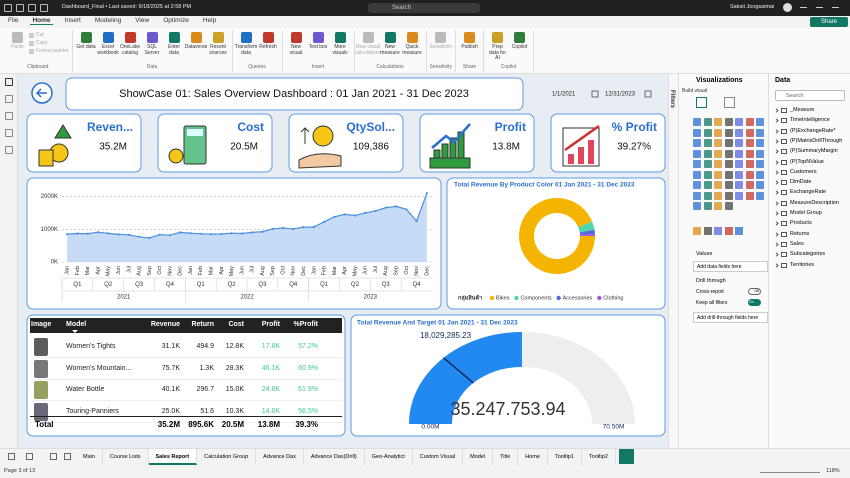 The width and height of the screenshot is (850, 478). Describe the element at coordinates (209, 20) in the screenshot. I see `ribbon-tab: Help` at that location.